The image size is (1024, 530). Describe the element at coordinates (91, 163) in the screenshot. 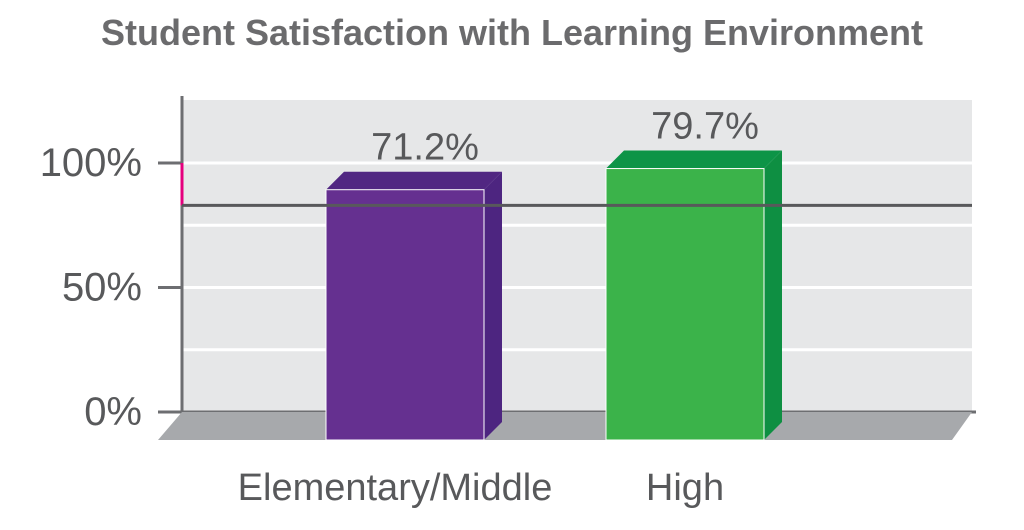

I see `y-tick-label: 100%` at that location.